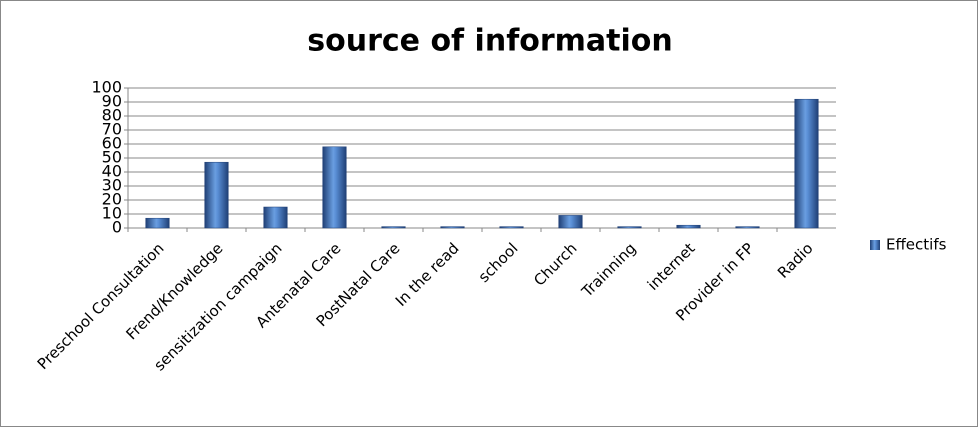  What do you see at coordinates (117, 227) in the screenshot?
I see `y-tick-label: 0` at bounding box center [117, 227].